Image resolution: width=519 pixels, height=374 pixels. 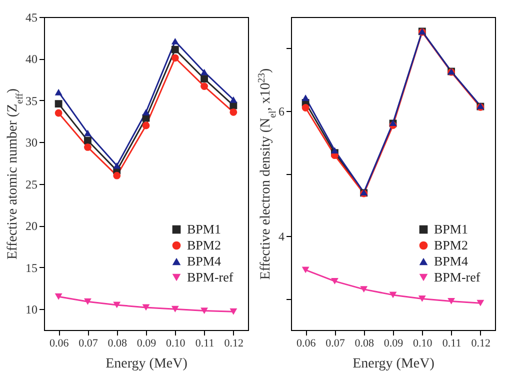 I want to click on y-tick-label: 30, so click(x=32, y=143).